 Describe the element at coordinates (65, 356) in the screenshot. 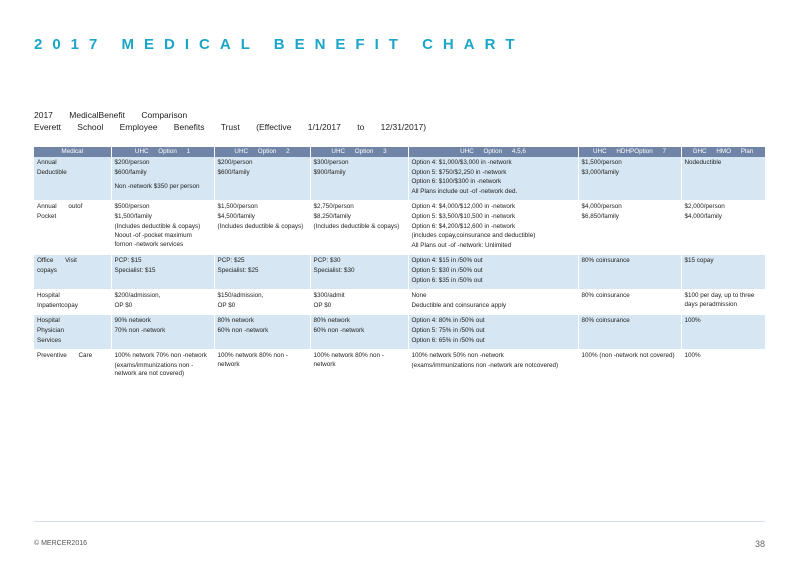

I see `cell-line: Preventive Care` at that location.